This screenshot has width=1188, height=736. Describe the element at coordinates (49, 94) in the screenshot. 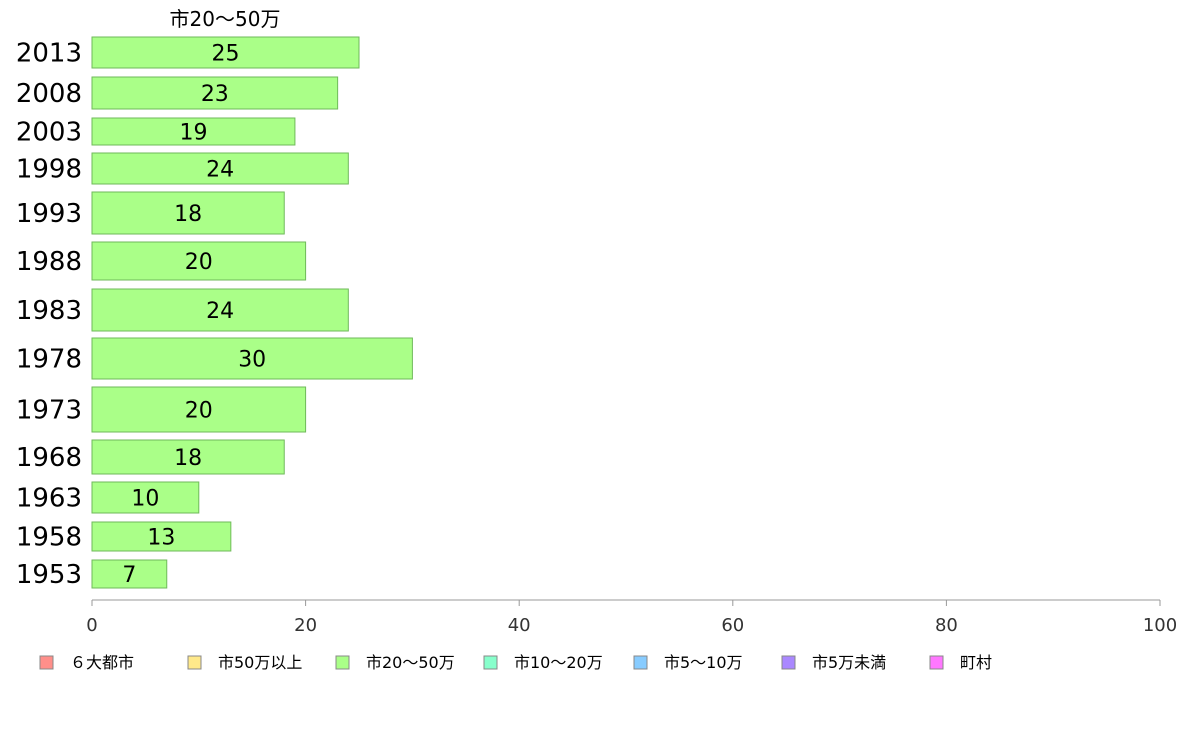

I see `year-label: 2008` at that location.